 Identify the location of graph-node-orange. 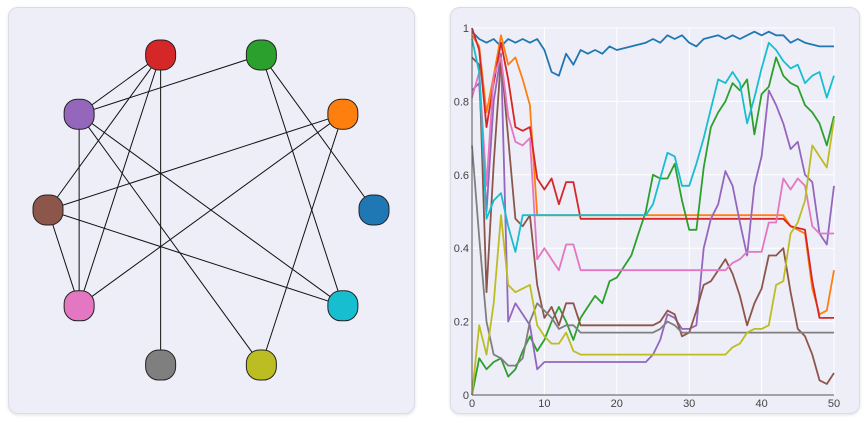
(343, 114).